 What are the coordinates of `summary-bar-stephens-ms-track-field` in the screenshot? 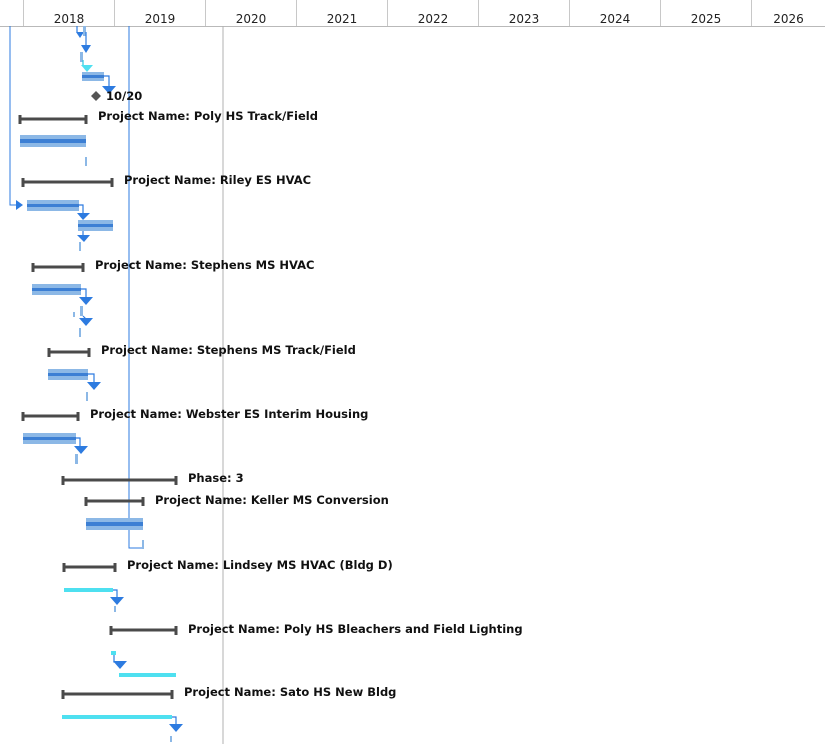 It's located at (69, 352).